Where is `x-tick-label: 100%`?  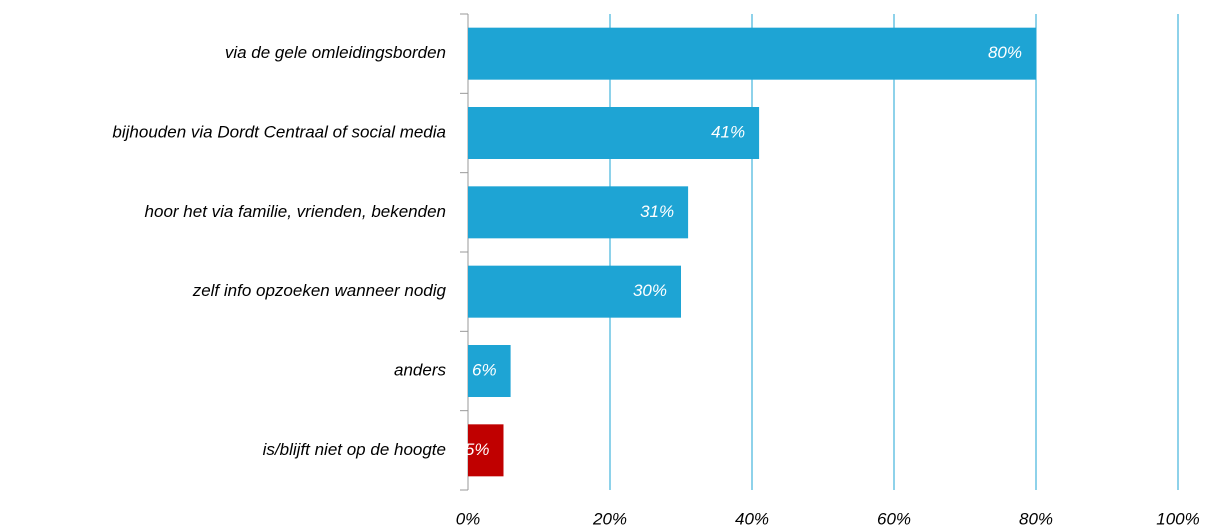 x-tick-label: 100% is located at coordinates (1177, 518).